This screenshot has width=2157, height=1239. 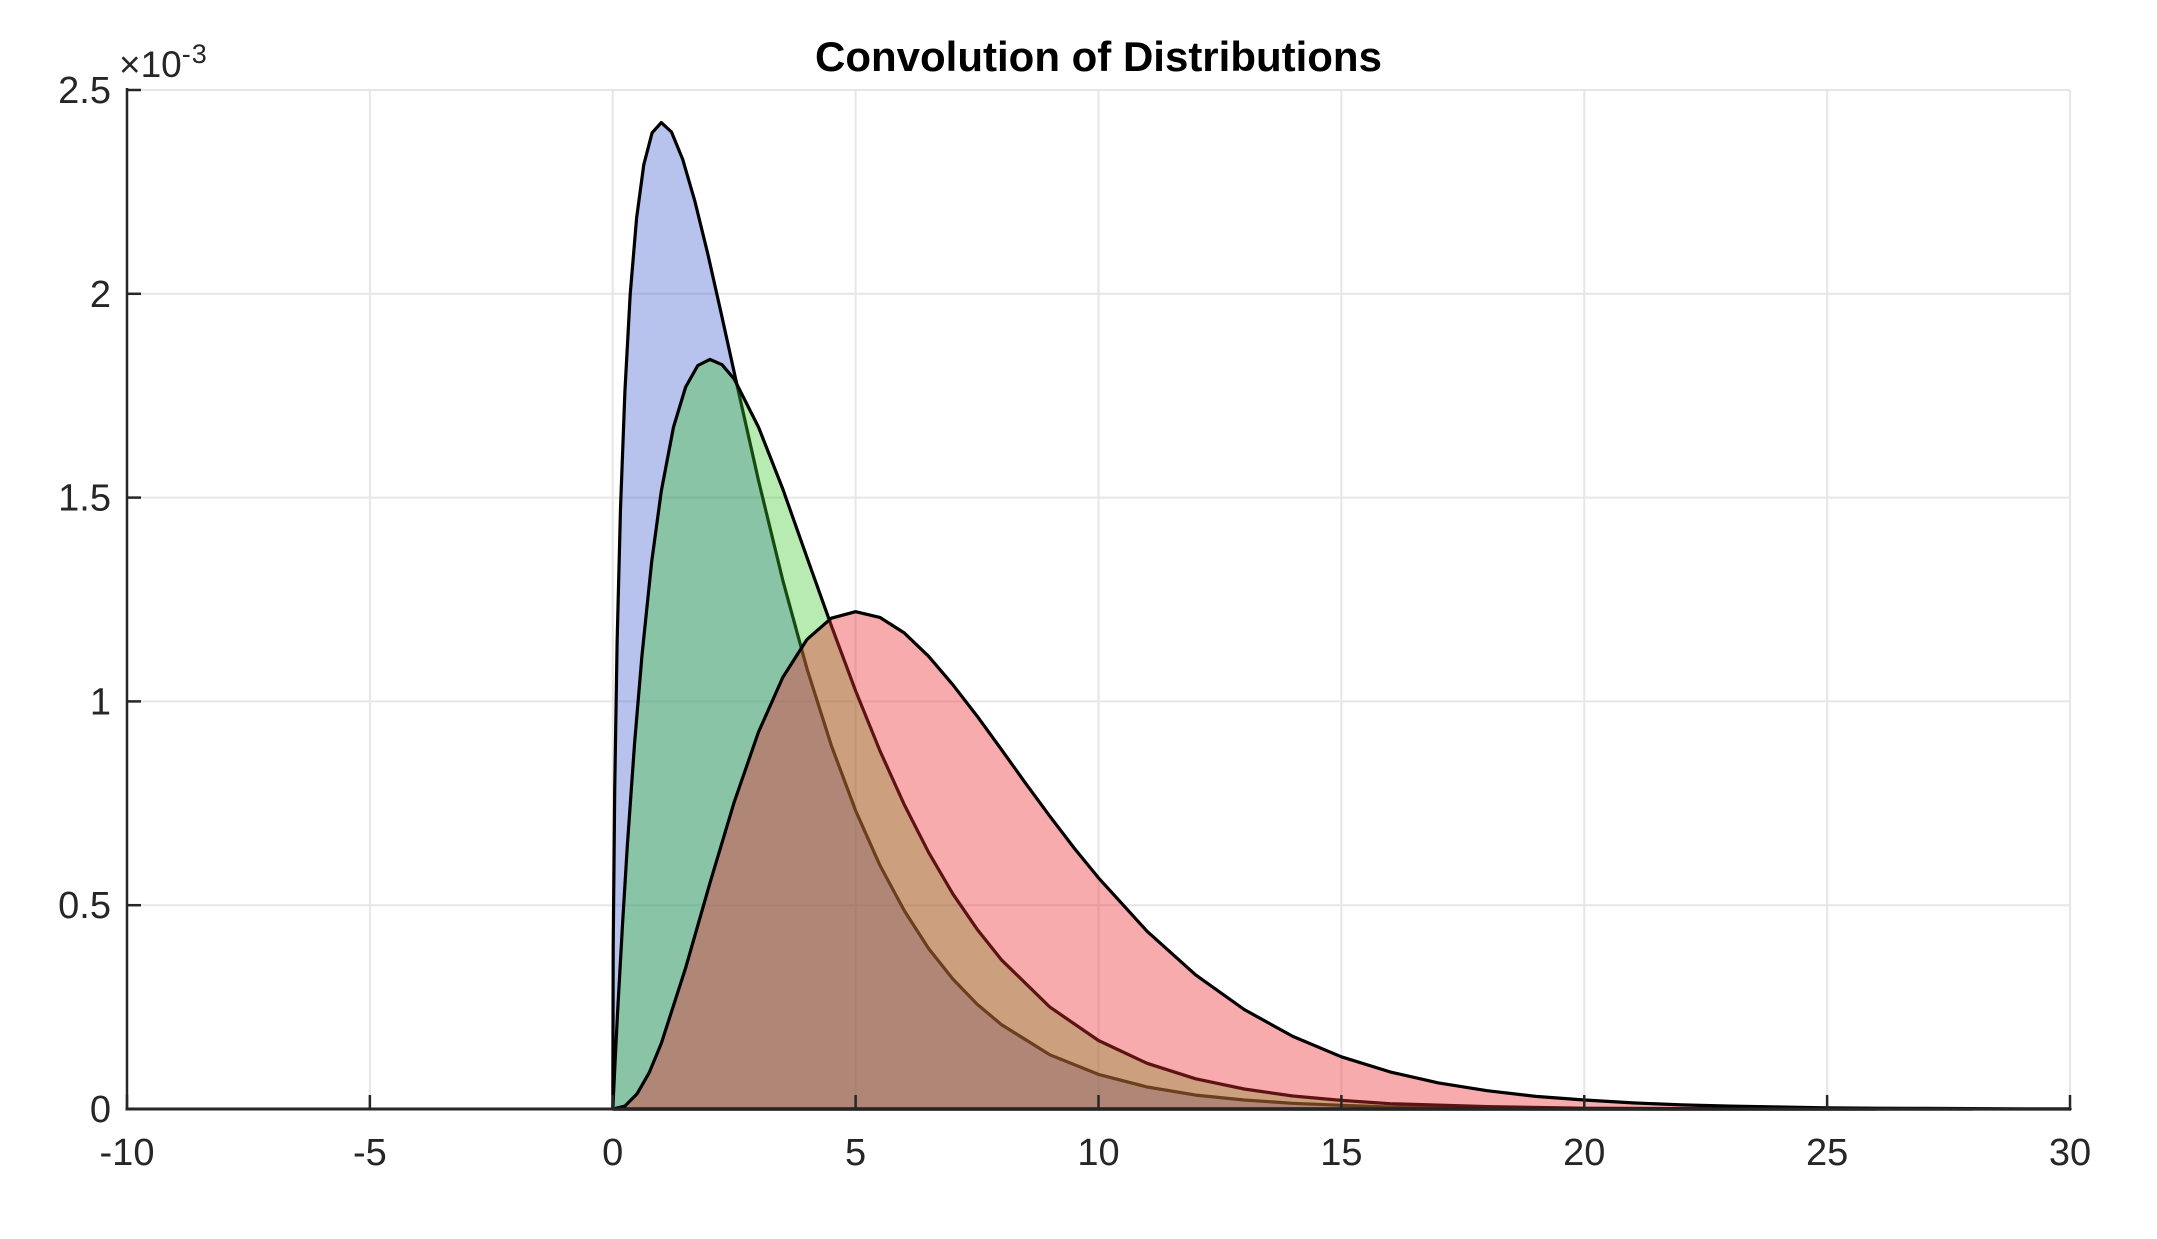 I want to click on x-tick-label: 0, so click(x=612, y=1153).